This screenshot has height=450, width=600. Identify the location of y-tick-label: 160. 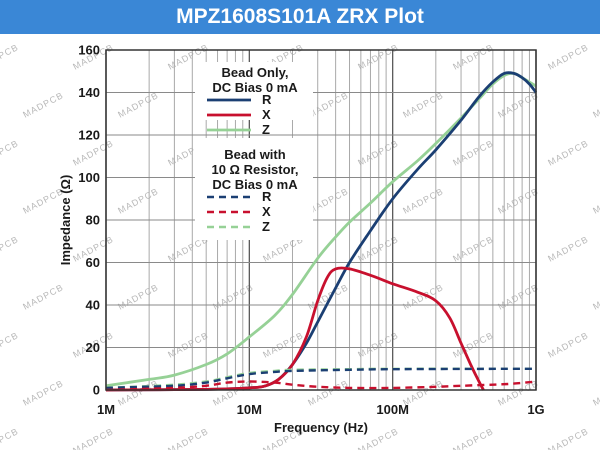
(89, 50).